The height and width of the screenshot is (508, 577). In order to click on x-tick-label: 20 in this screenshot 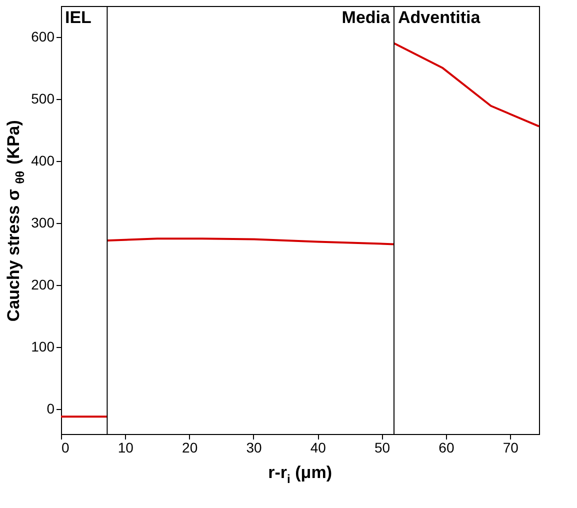, I will do `click(190, 448)`.